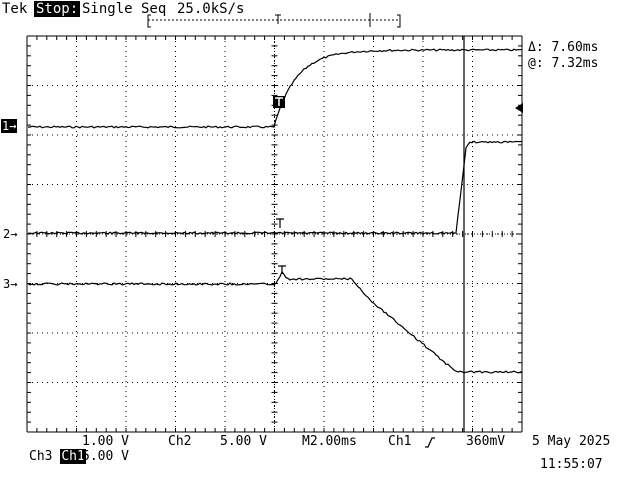 The image size is (640, 480). What do you see at coordinates (329, 441) in the screenshot?
I see `timebase-scale: M2.00ms` at bounding box center [329, 441].